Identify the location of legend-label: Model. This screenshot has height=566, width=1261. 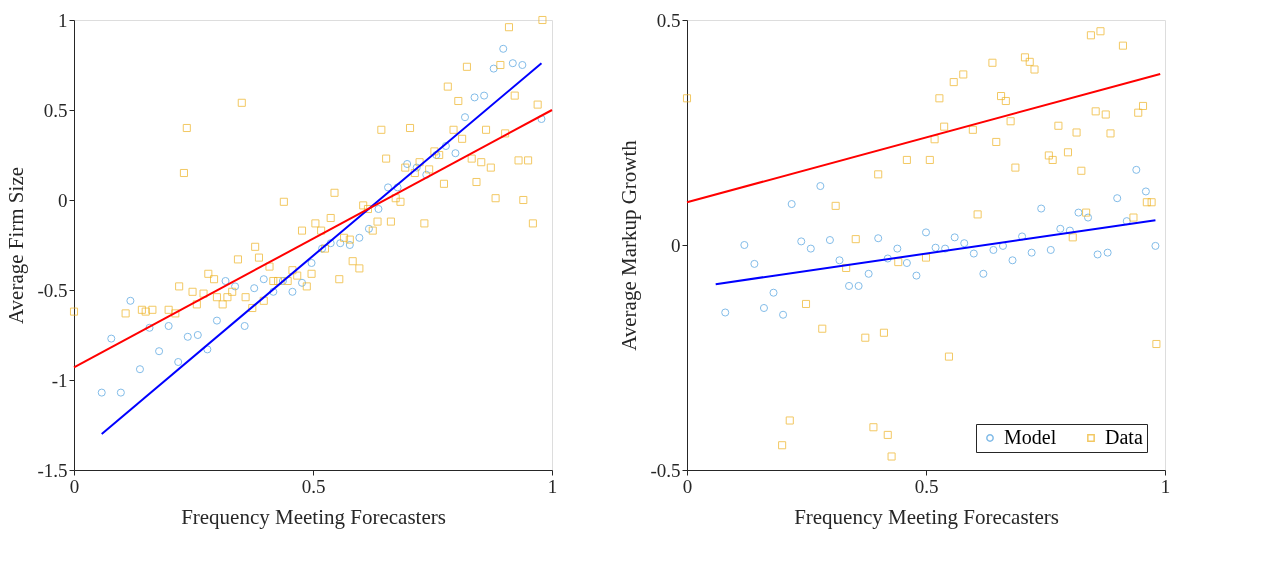
(1030, 437).